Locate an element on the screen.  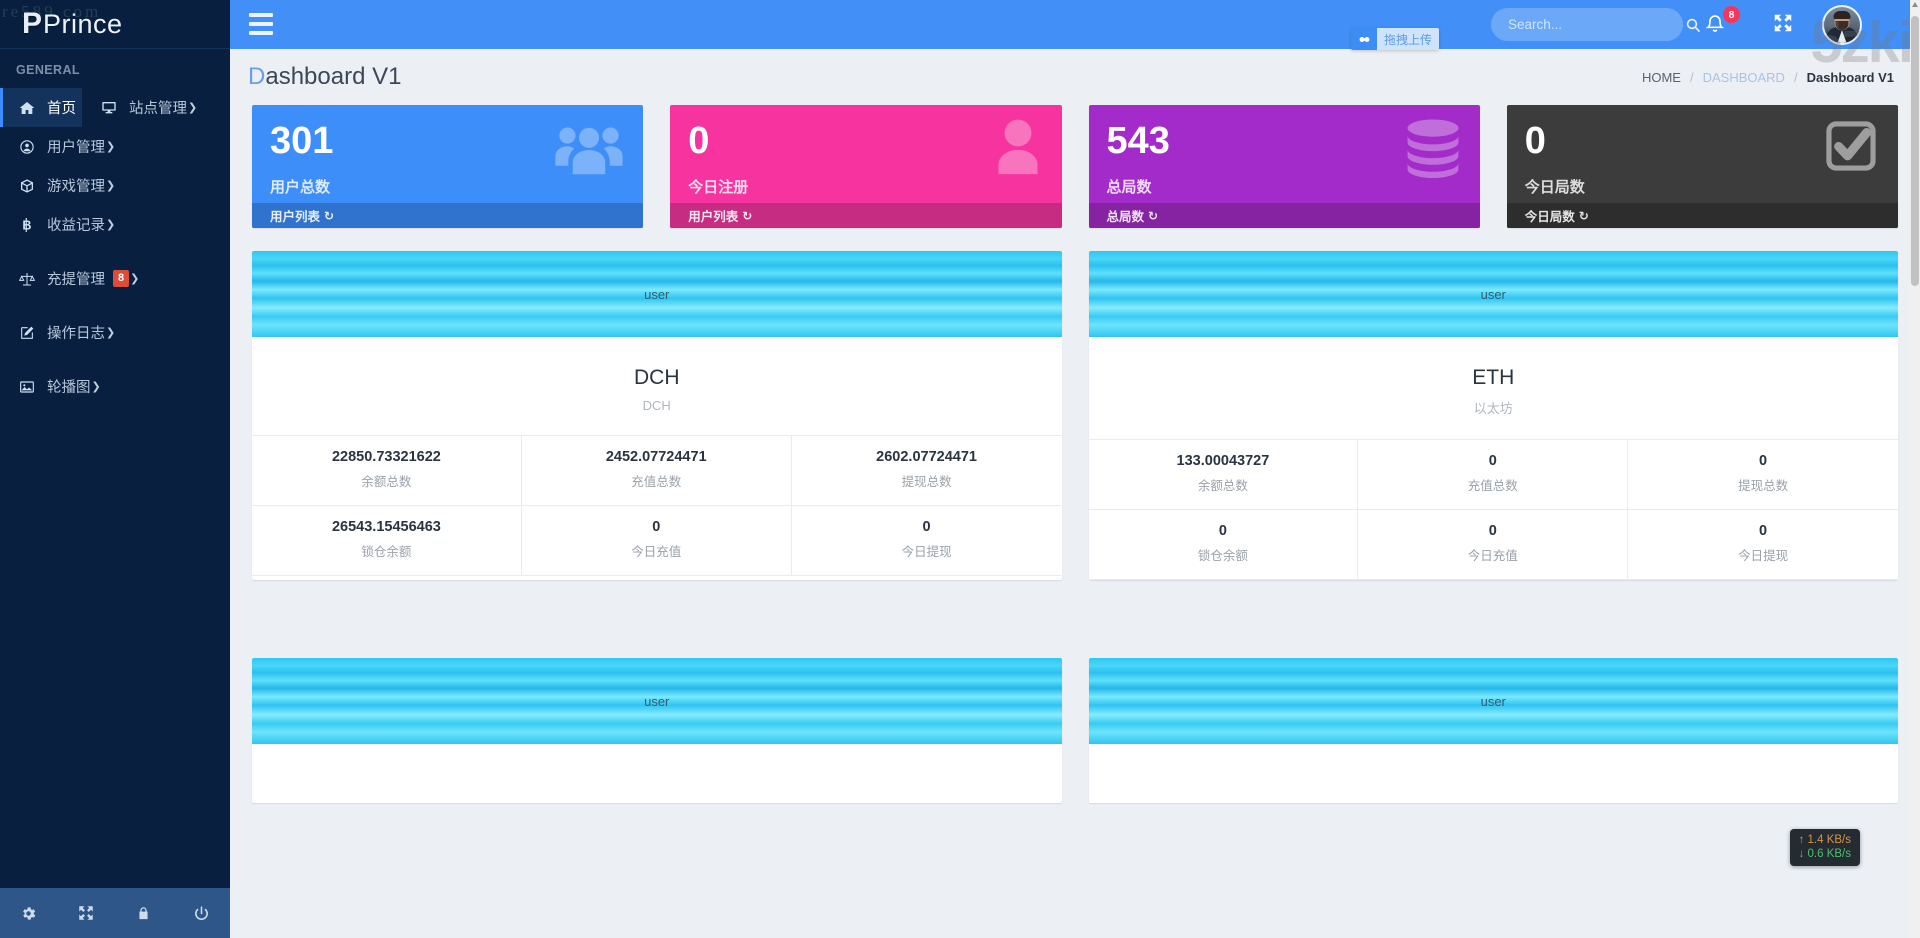
coin-card-fourth: user is located at coordinates (1493, 730).